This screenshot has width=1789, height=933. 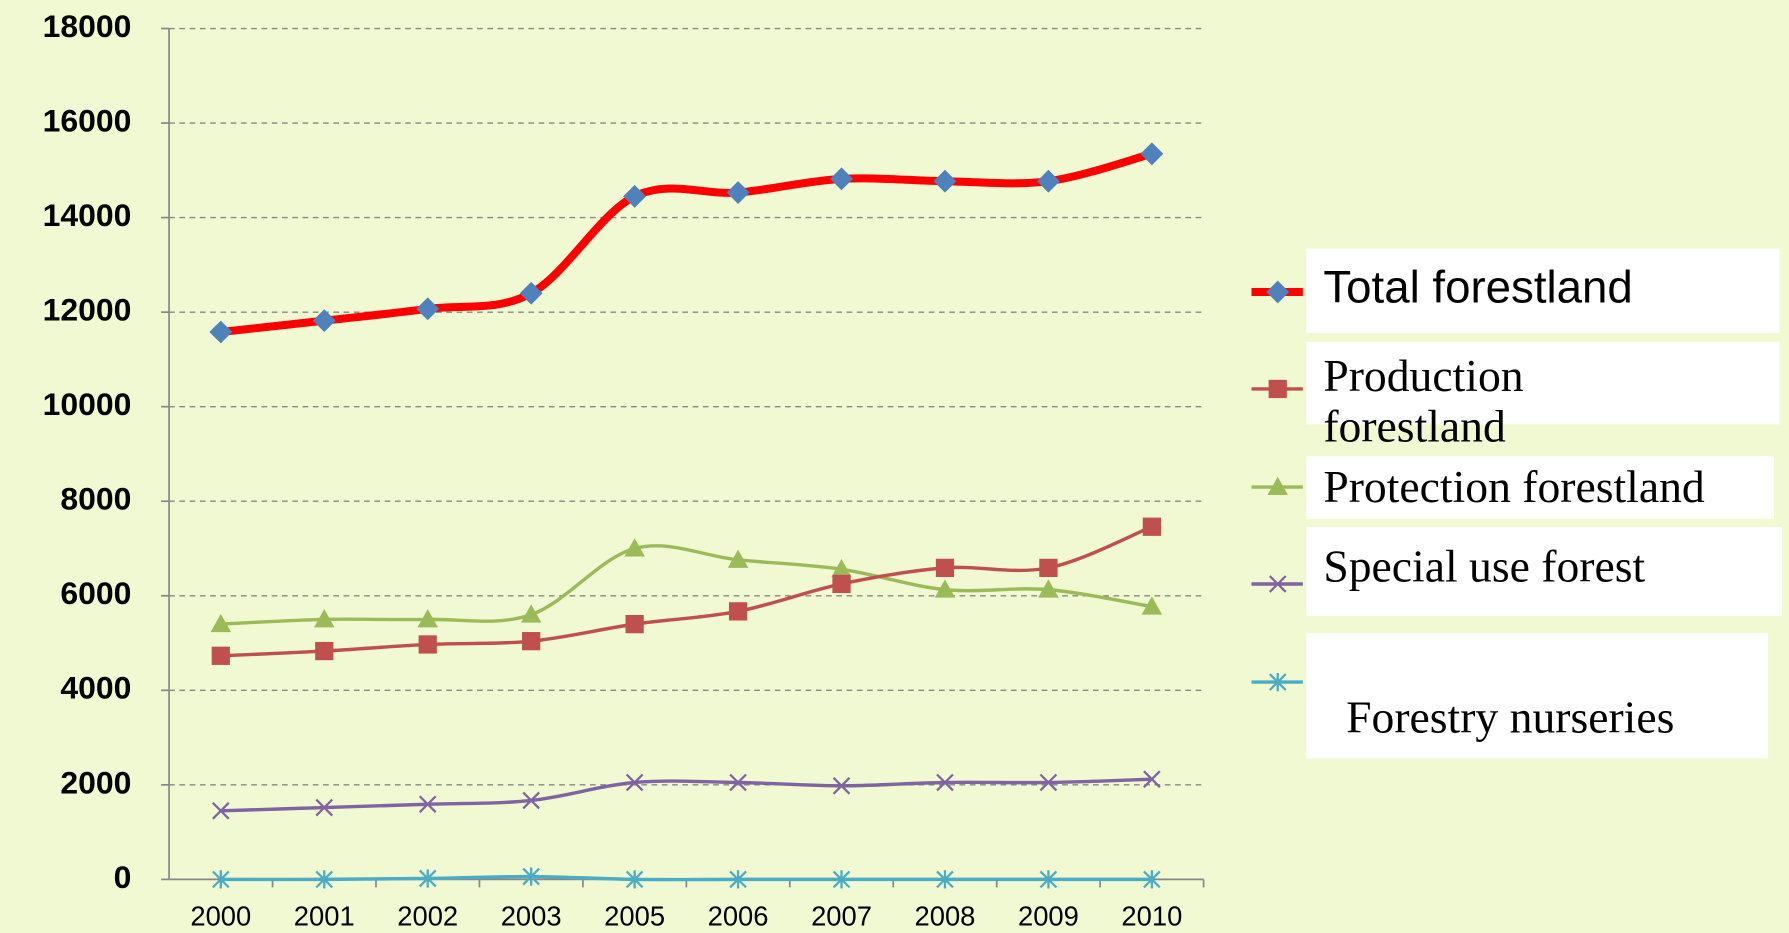 I want to click on y-tick-label: 16000, so click(x=87, y=120).